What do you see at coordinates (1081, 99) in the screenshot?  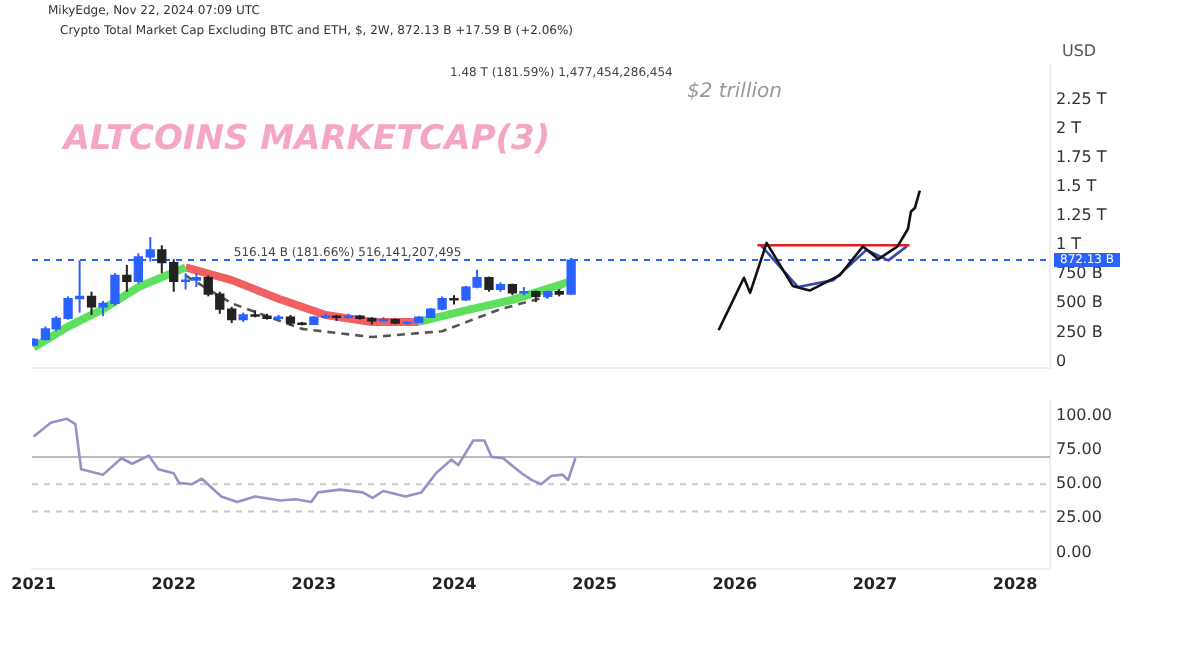 I see `y-tick-label: 2.25 T` at bounding box center [1081, 99].